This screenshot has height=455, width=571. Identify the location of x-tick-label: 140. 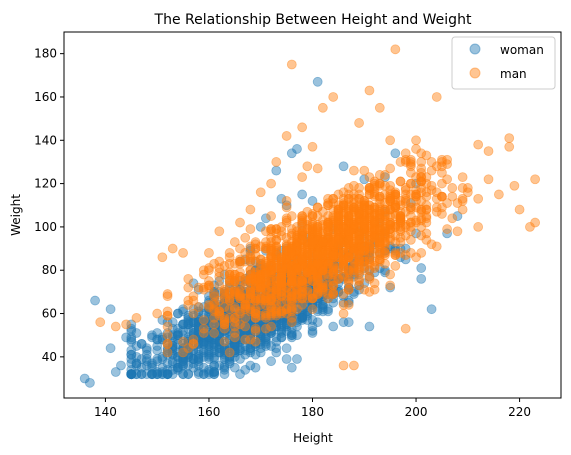
(105, 412).